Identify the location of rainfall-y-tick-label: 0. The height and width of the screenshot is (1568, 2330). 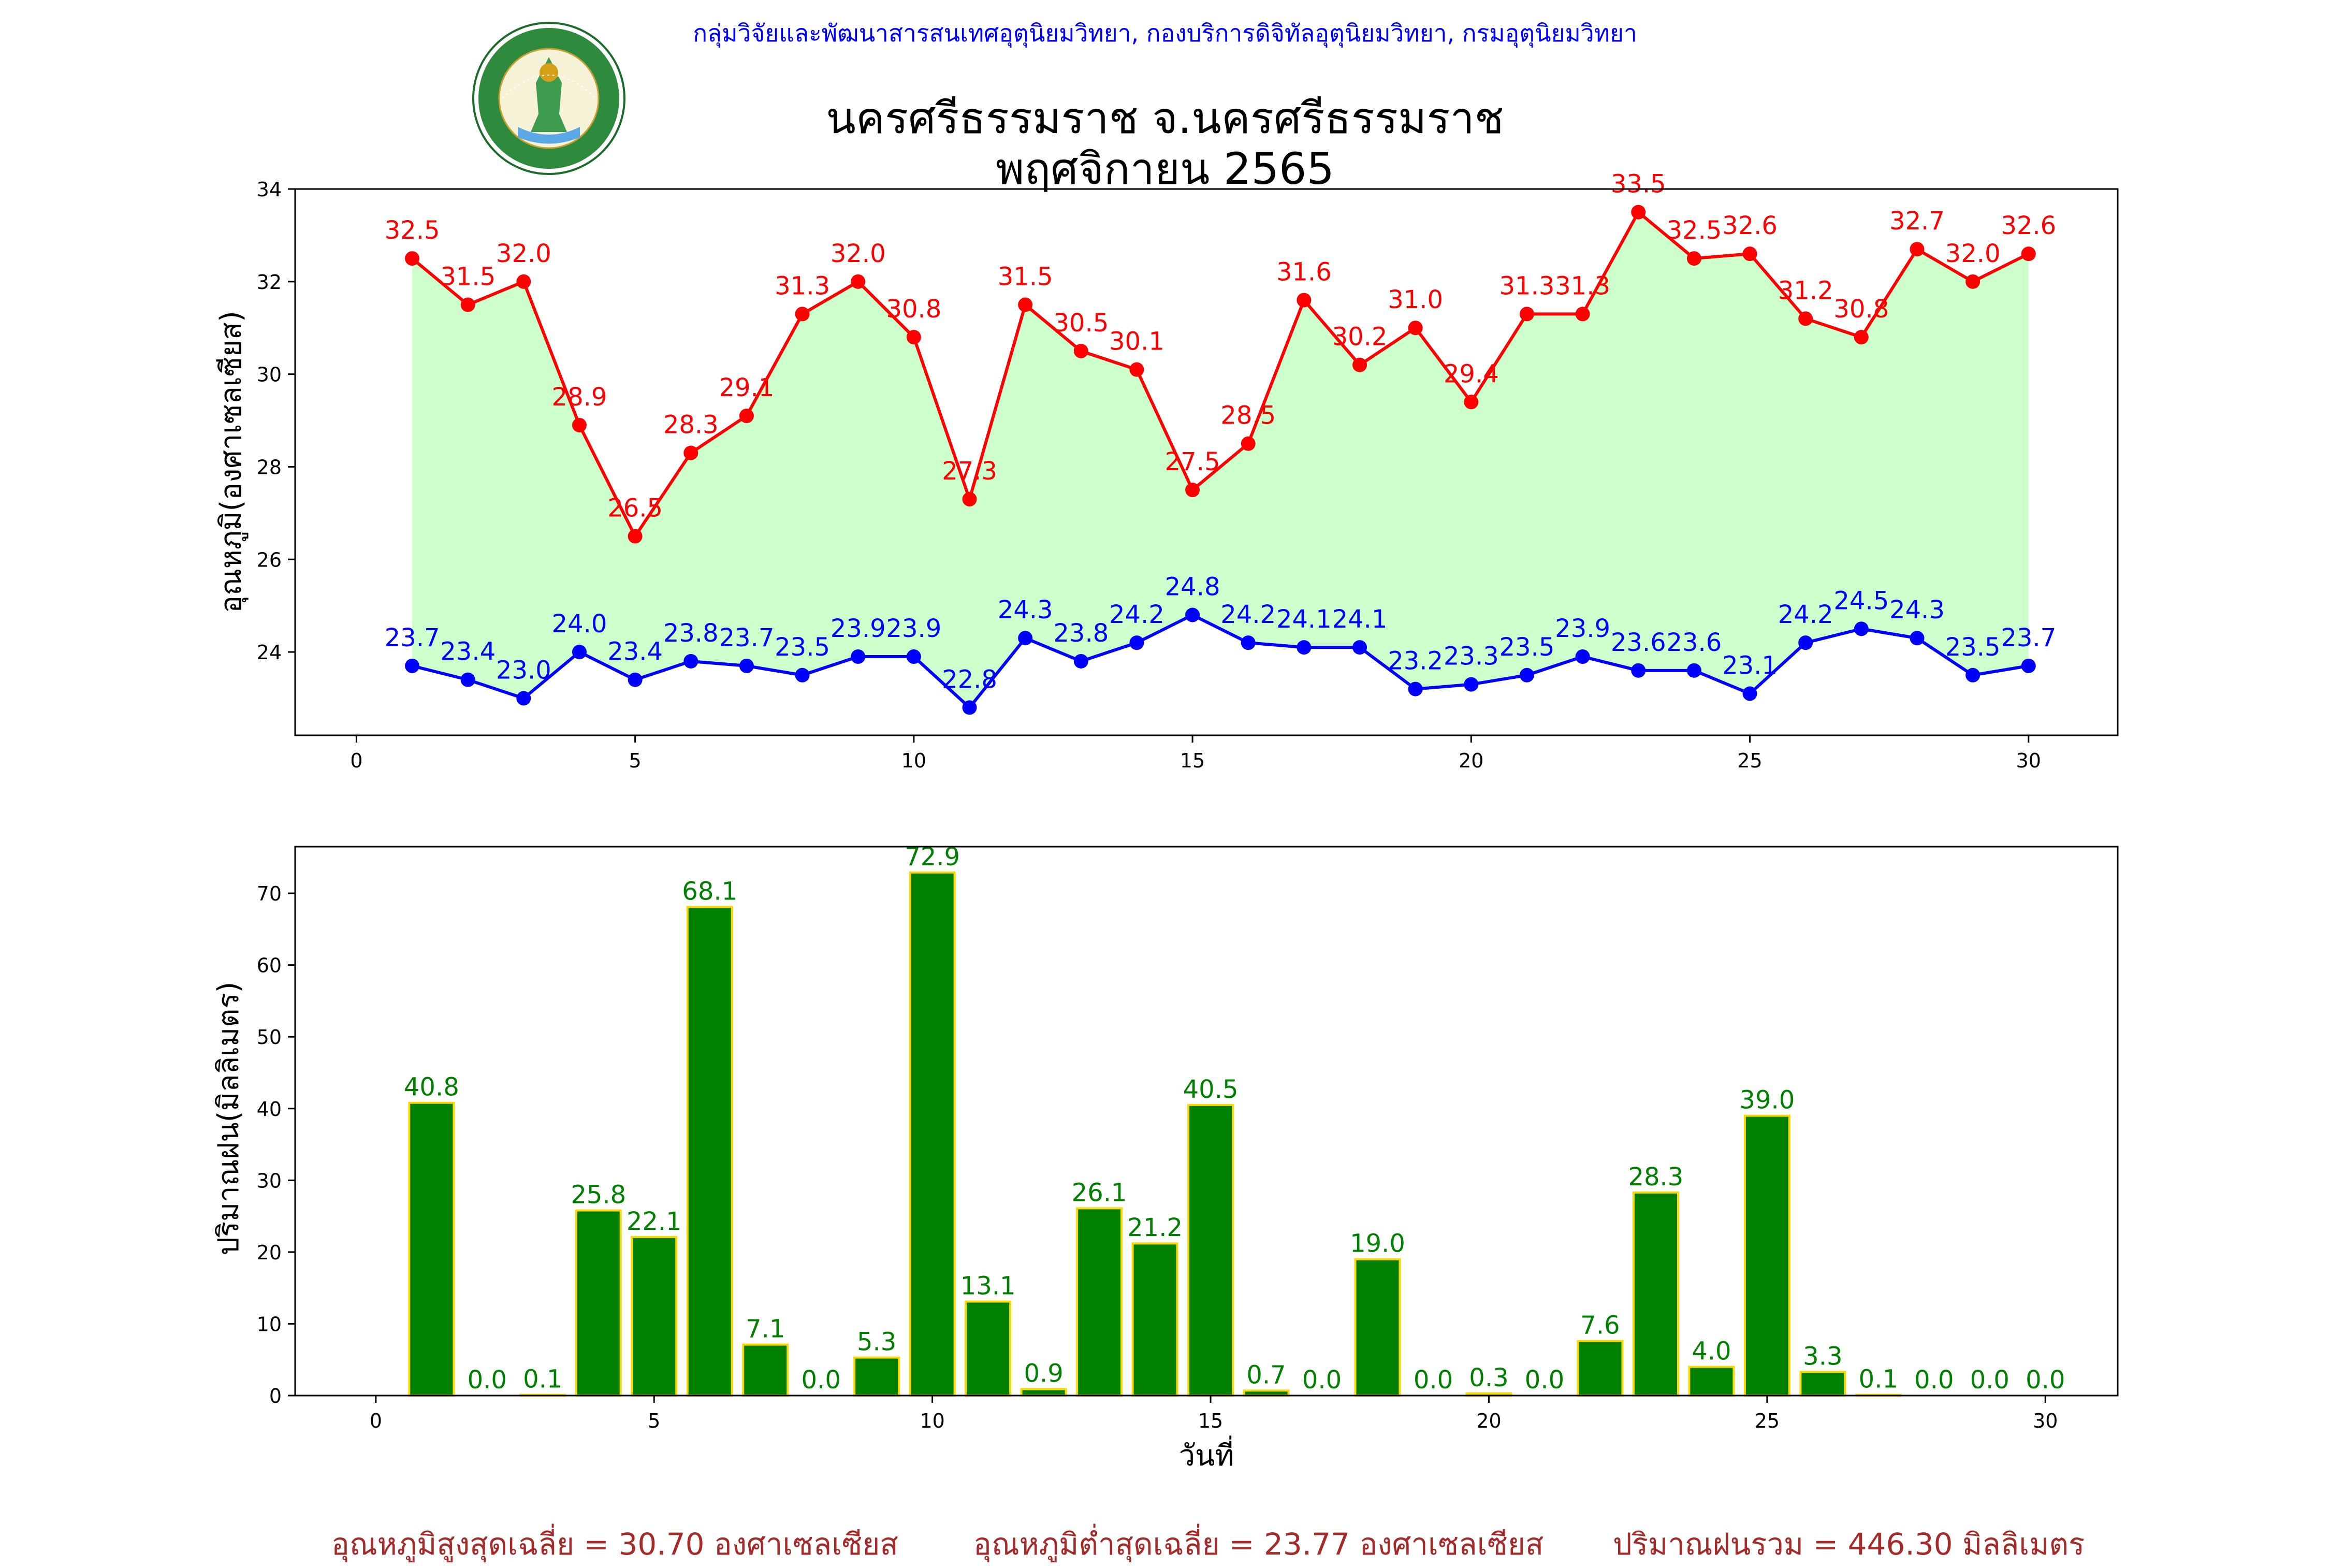
(275, 1396).